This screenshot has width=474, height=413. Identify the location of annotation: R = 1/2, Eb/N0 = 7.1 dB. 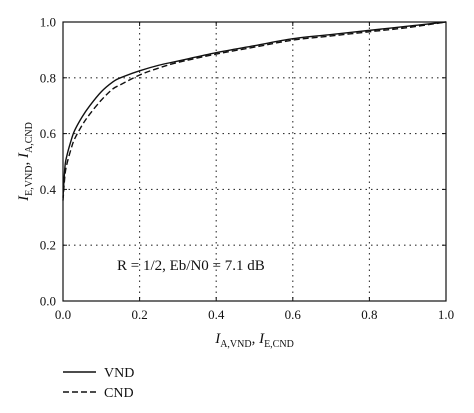
(191, 266).